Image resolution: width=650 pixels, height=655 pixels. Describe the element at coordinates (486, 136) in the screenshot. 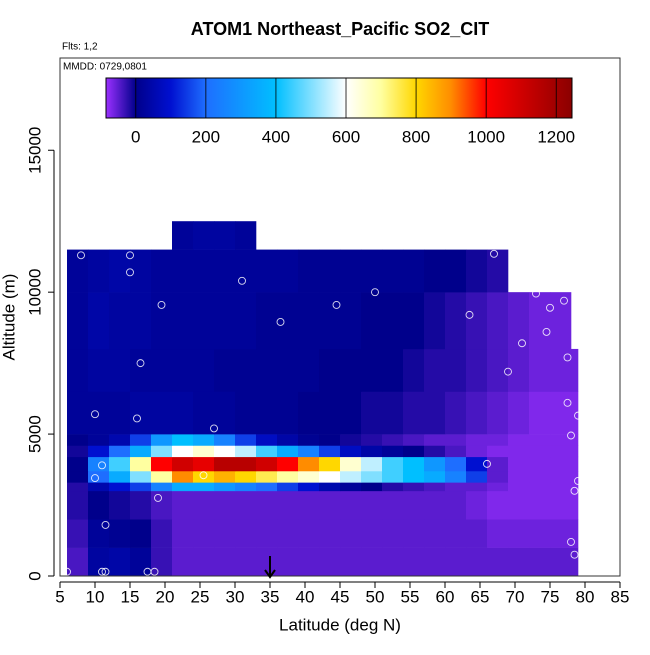

I see `colorbar-tick-label: 1000` at that location.